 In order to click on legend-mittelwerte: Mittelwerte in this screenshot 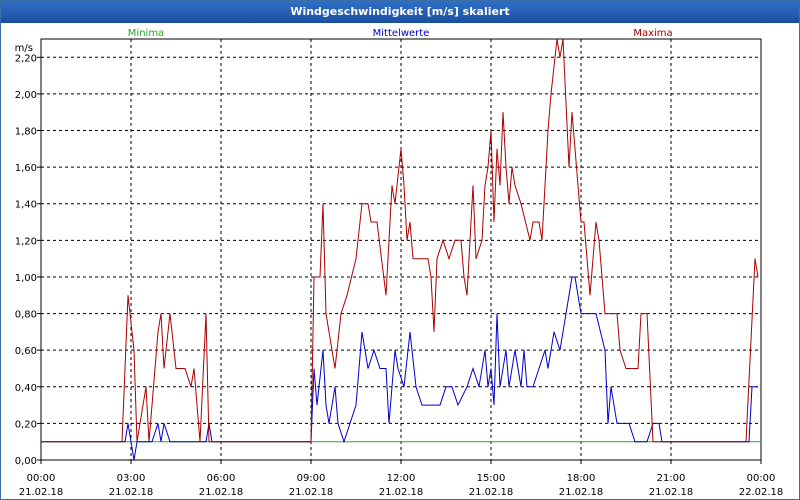, I will do `click(401, 33)`.